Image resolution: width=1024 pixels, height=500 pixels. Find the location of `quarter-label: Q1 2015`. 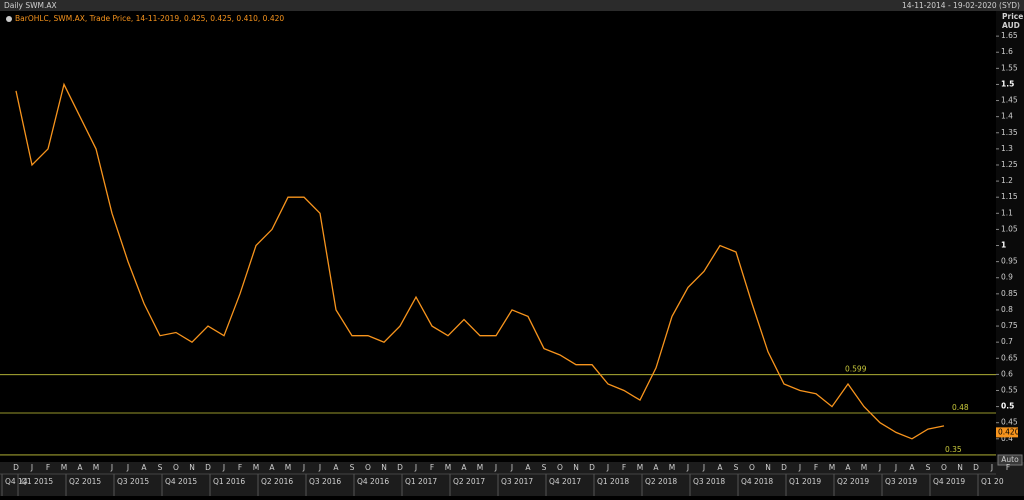

quarter-label: Q1 2015 is located at coordinates (37, 481).